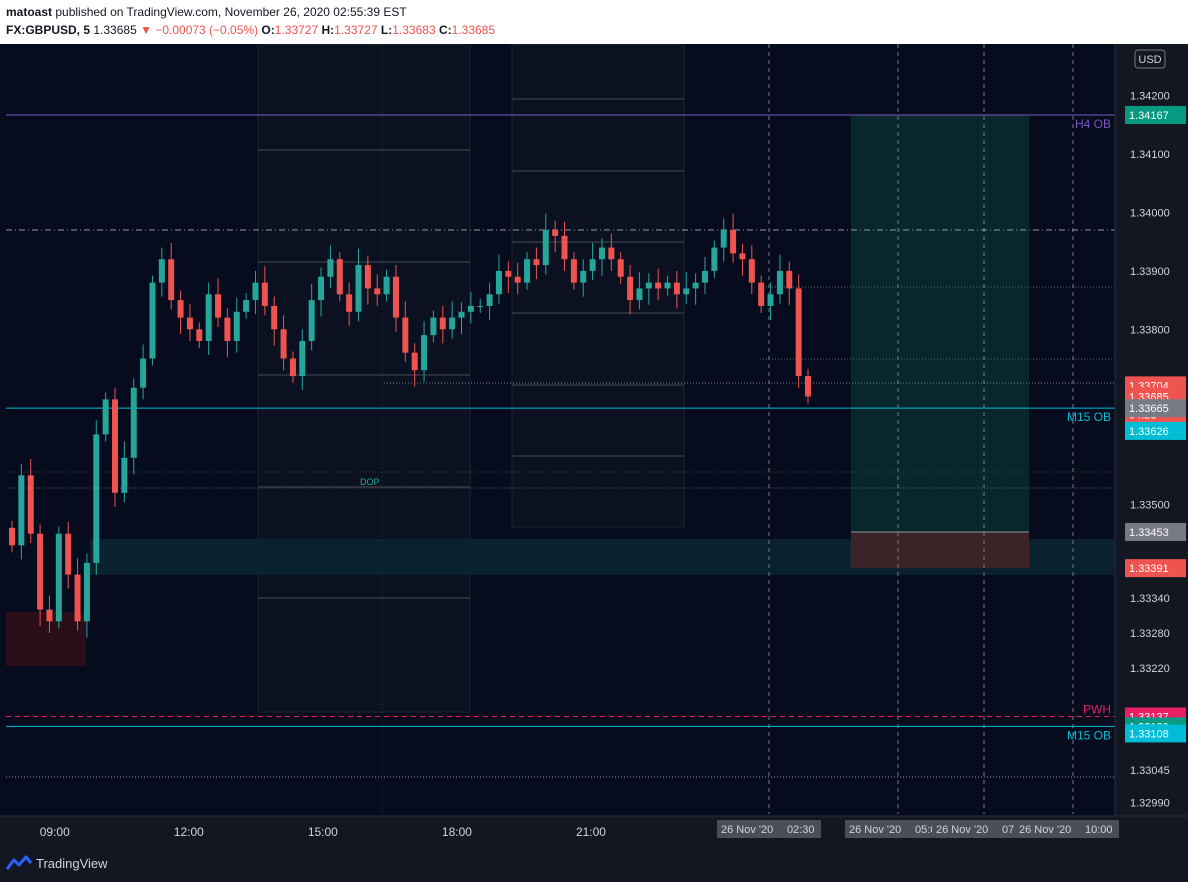 Image resolution: width=1188 pixels, height=882 pixels. What do you see at coordinates (1150, 669) in the screenshot?
I see `price-tick-label: 1.33220` at bounding box center [1150, 669].